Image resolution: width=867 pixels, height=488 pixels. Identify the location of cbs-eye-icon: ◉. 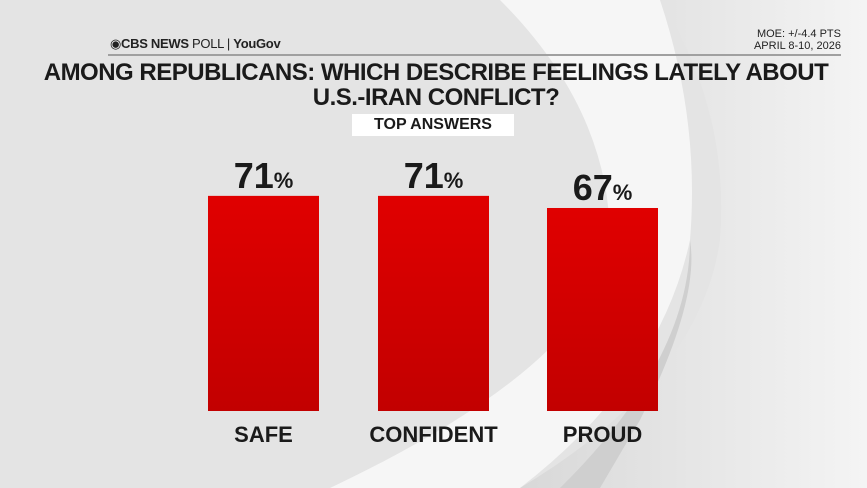
(116, 43).